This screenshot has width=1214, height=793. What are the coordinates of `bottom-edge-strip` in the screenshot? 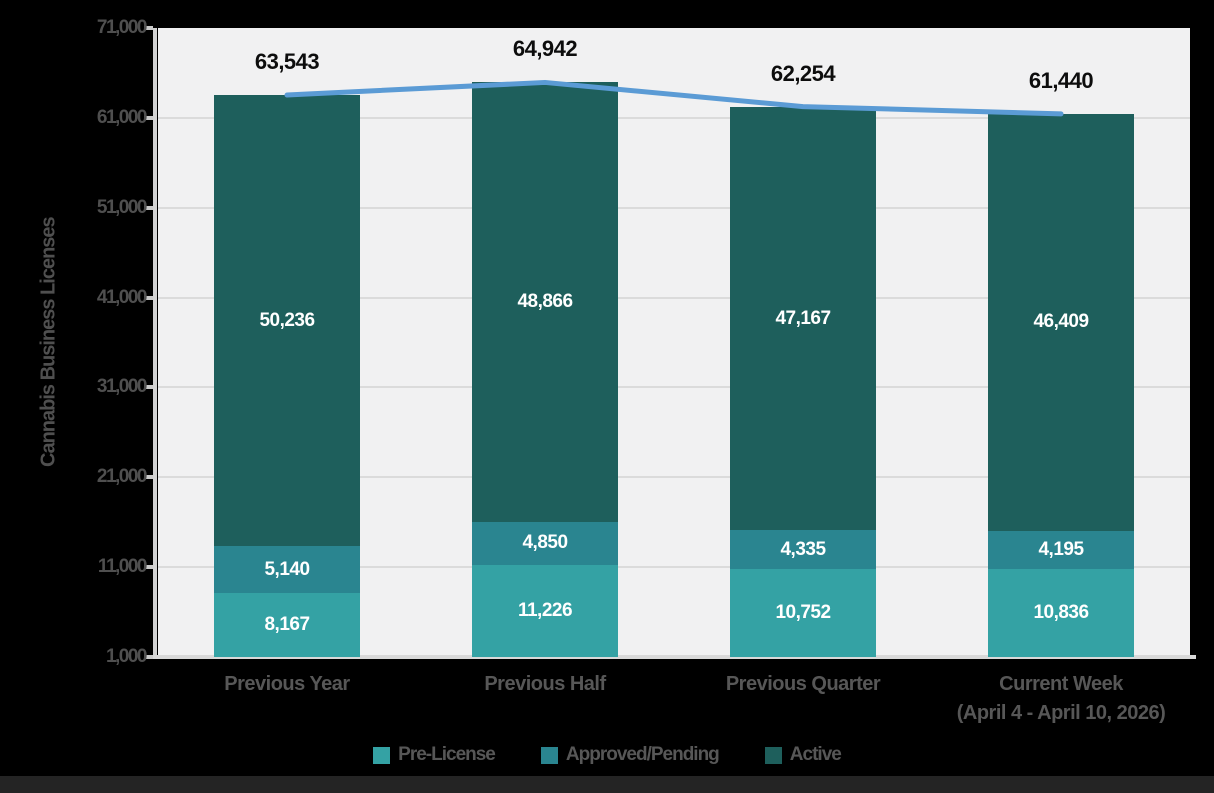 It's located at (607, 784).